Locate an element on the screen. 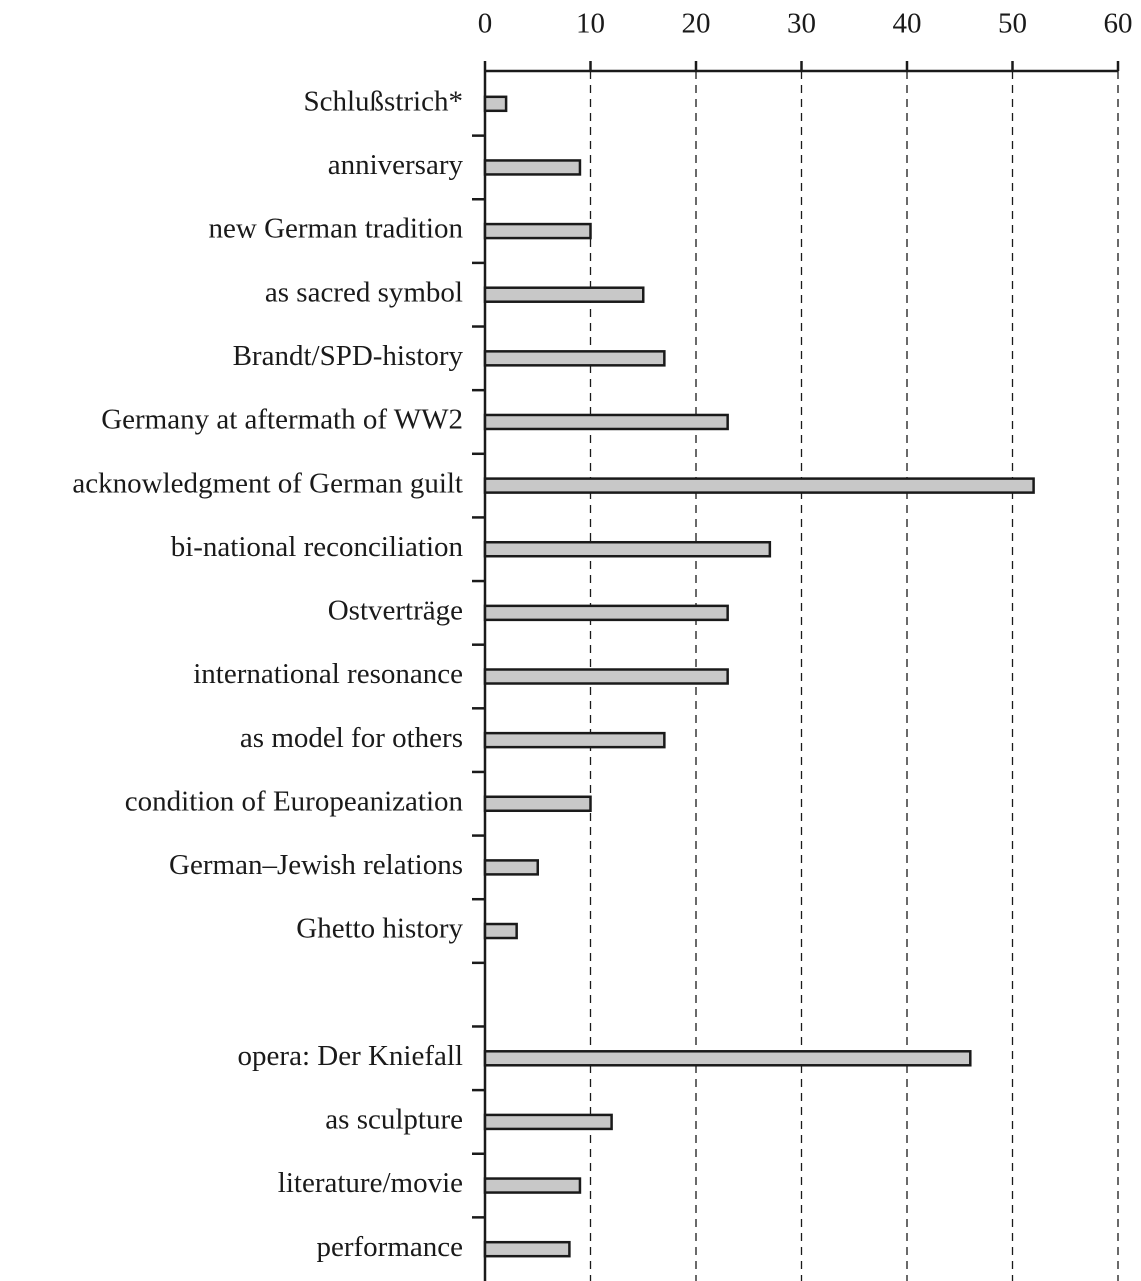 This screenshot has width=1141, height=1281. x-tick-label: 50 is located at coordinates (1012, 24).